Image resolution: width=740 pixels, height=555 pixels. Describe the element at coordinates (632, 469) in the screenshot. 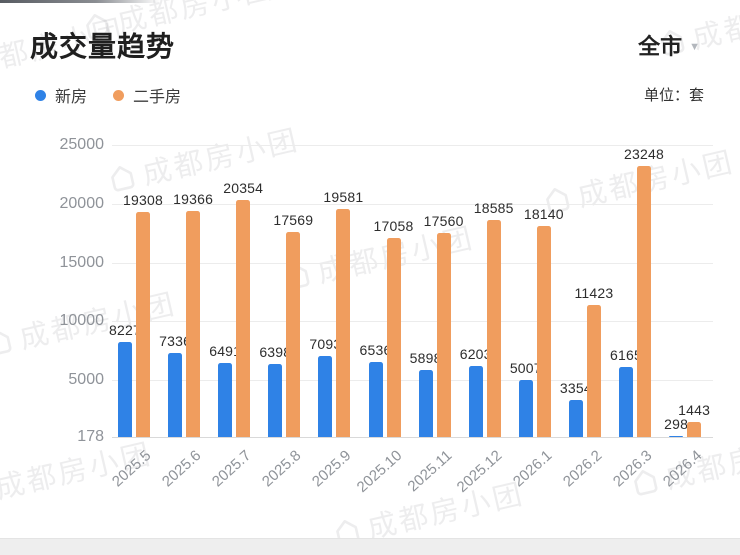

I see `x-axis-label: 2026.3` at that location.